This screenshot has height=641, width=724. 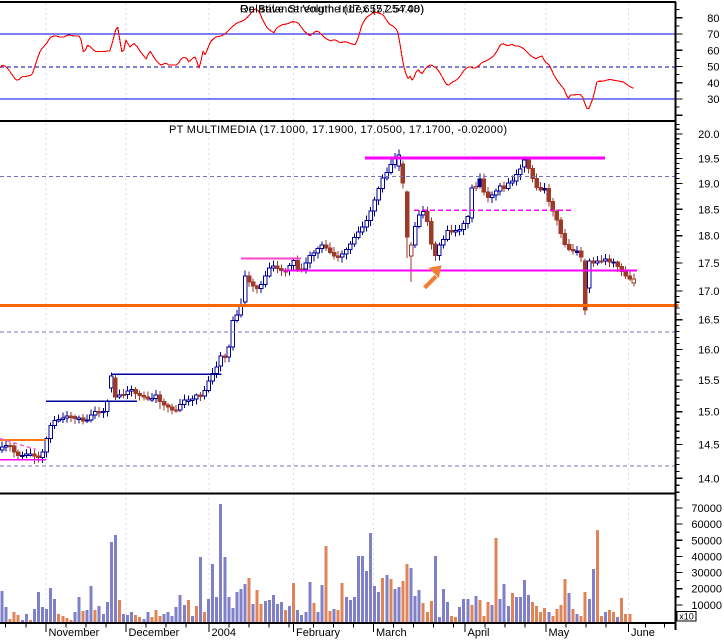 I want to click on svg-text: December, so click(x=154, y=633).